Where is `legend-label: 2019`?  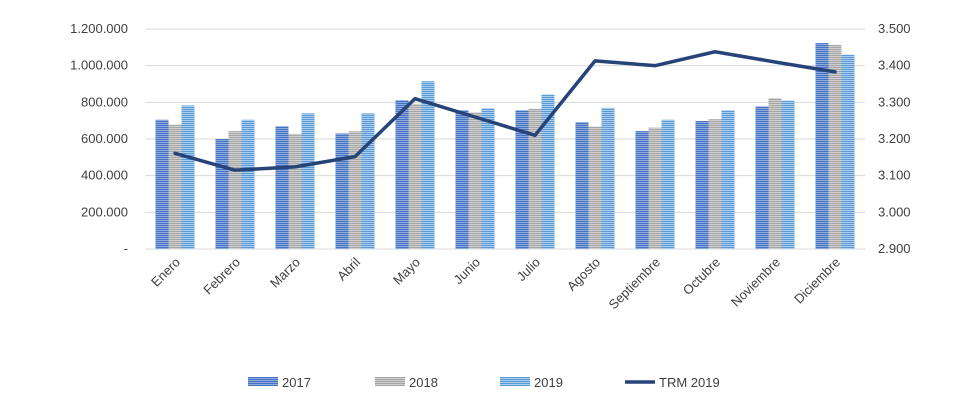 legend-label: 2019 is located at coordinates (548, 382).